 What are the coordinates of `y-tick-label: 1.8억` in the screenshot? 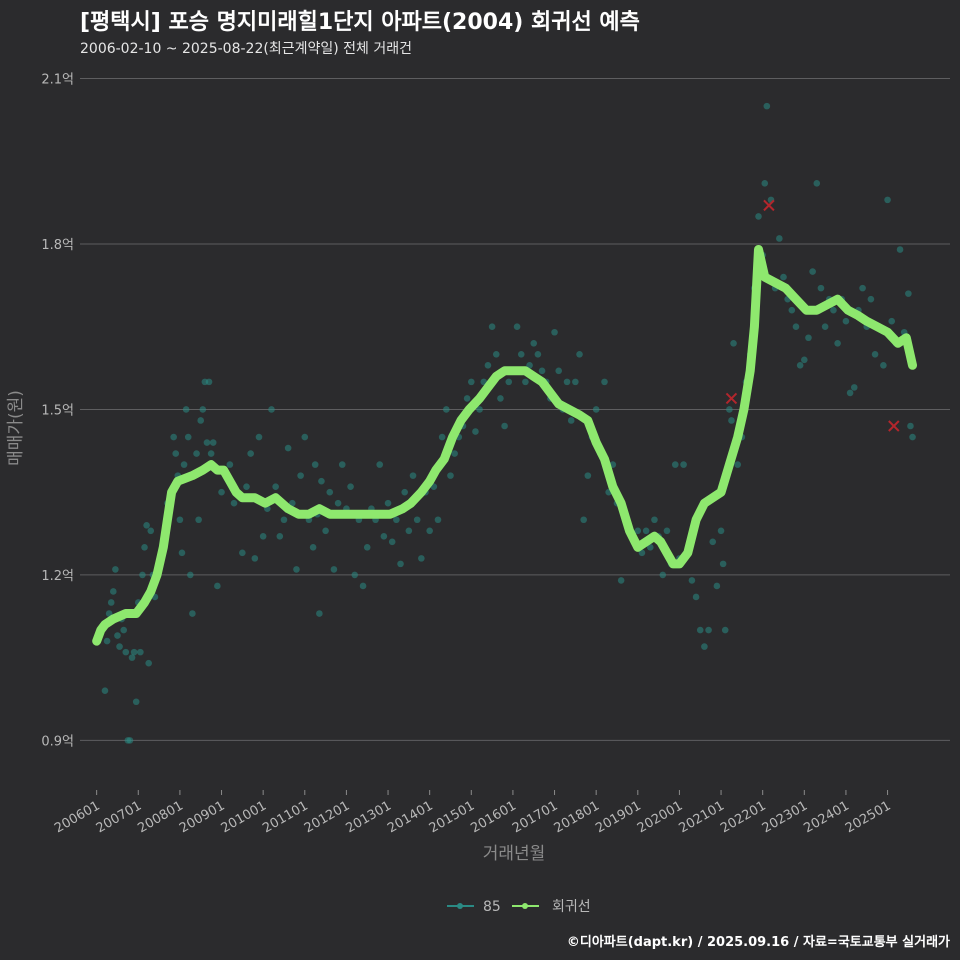 It's located at (57, 245).